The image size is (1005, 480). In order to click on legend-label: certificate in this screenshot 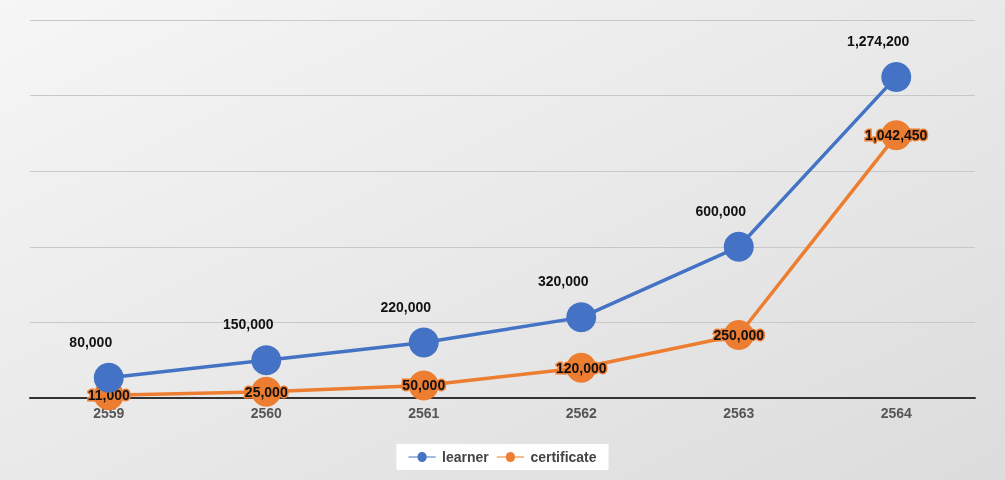, I will do `click(563, 457)`.